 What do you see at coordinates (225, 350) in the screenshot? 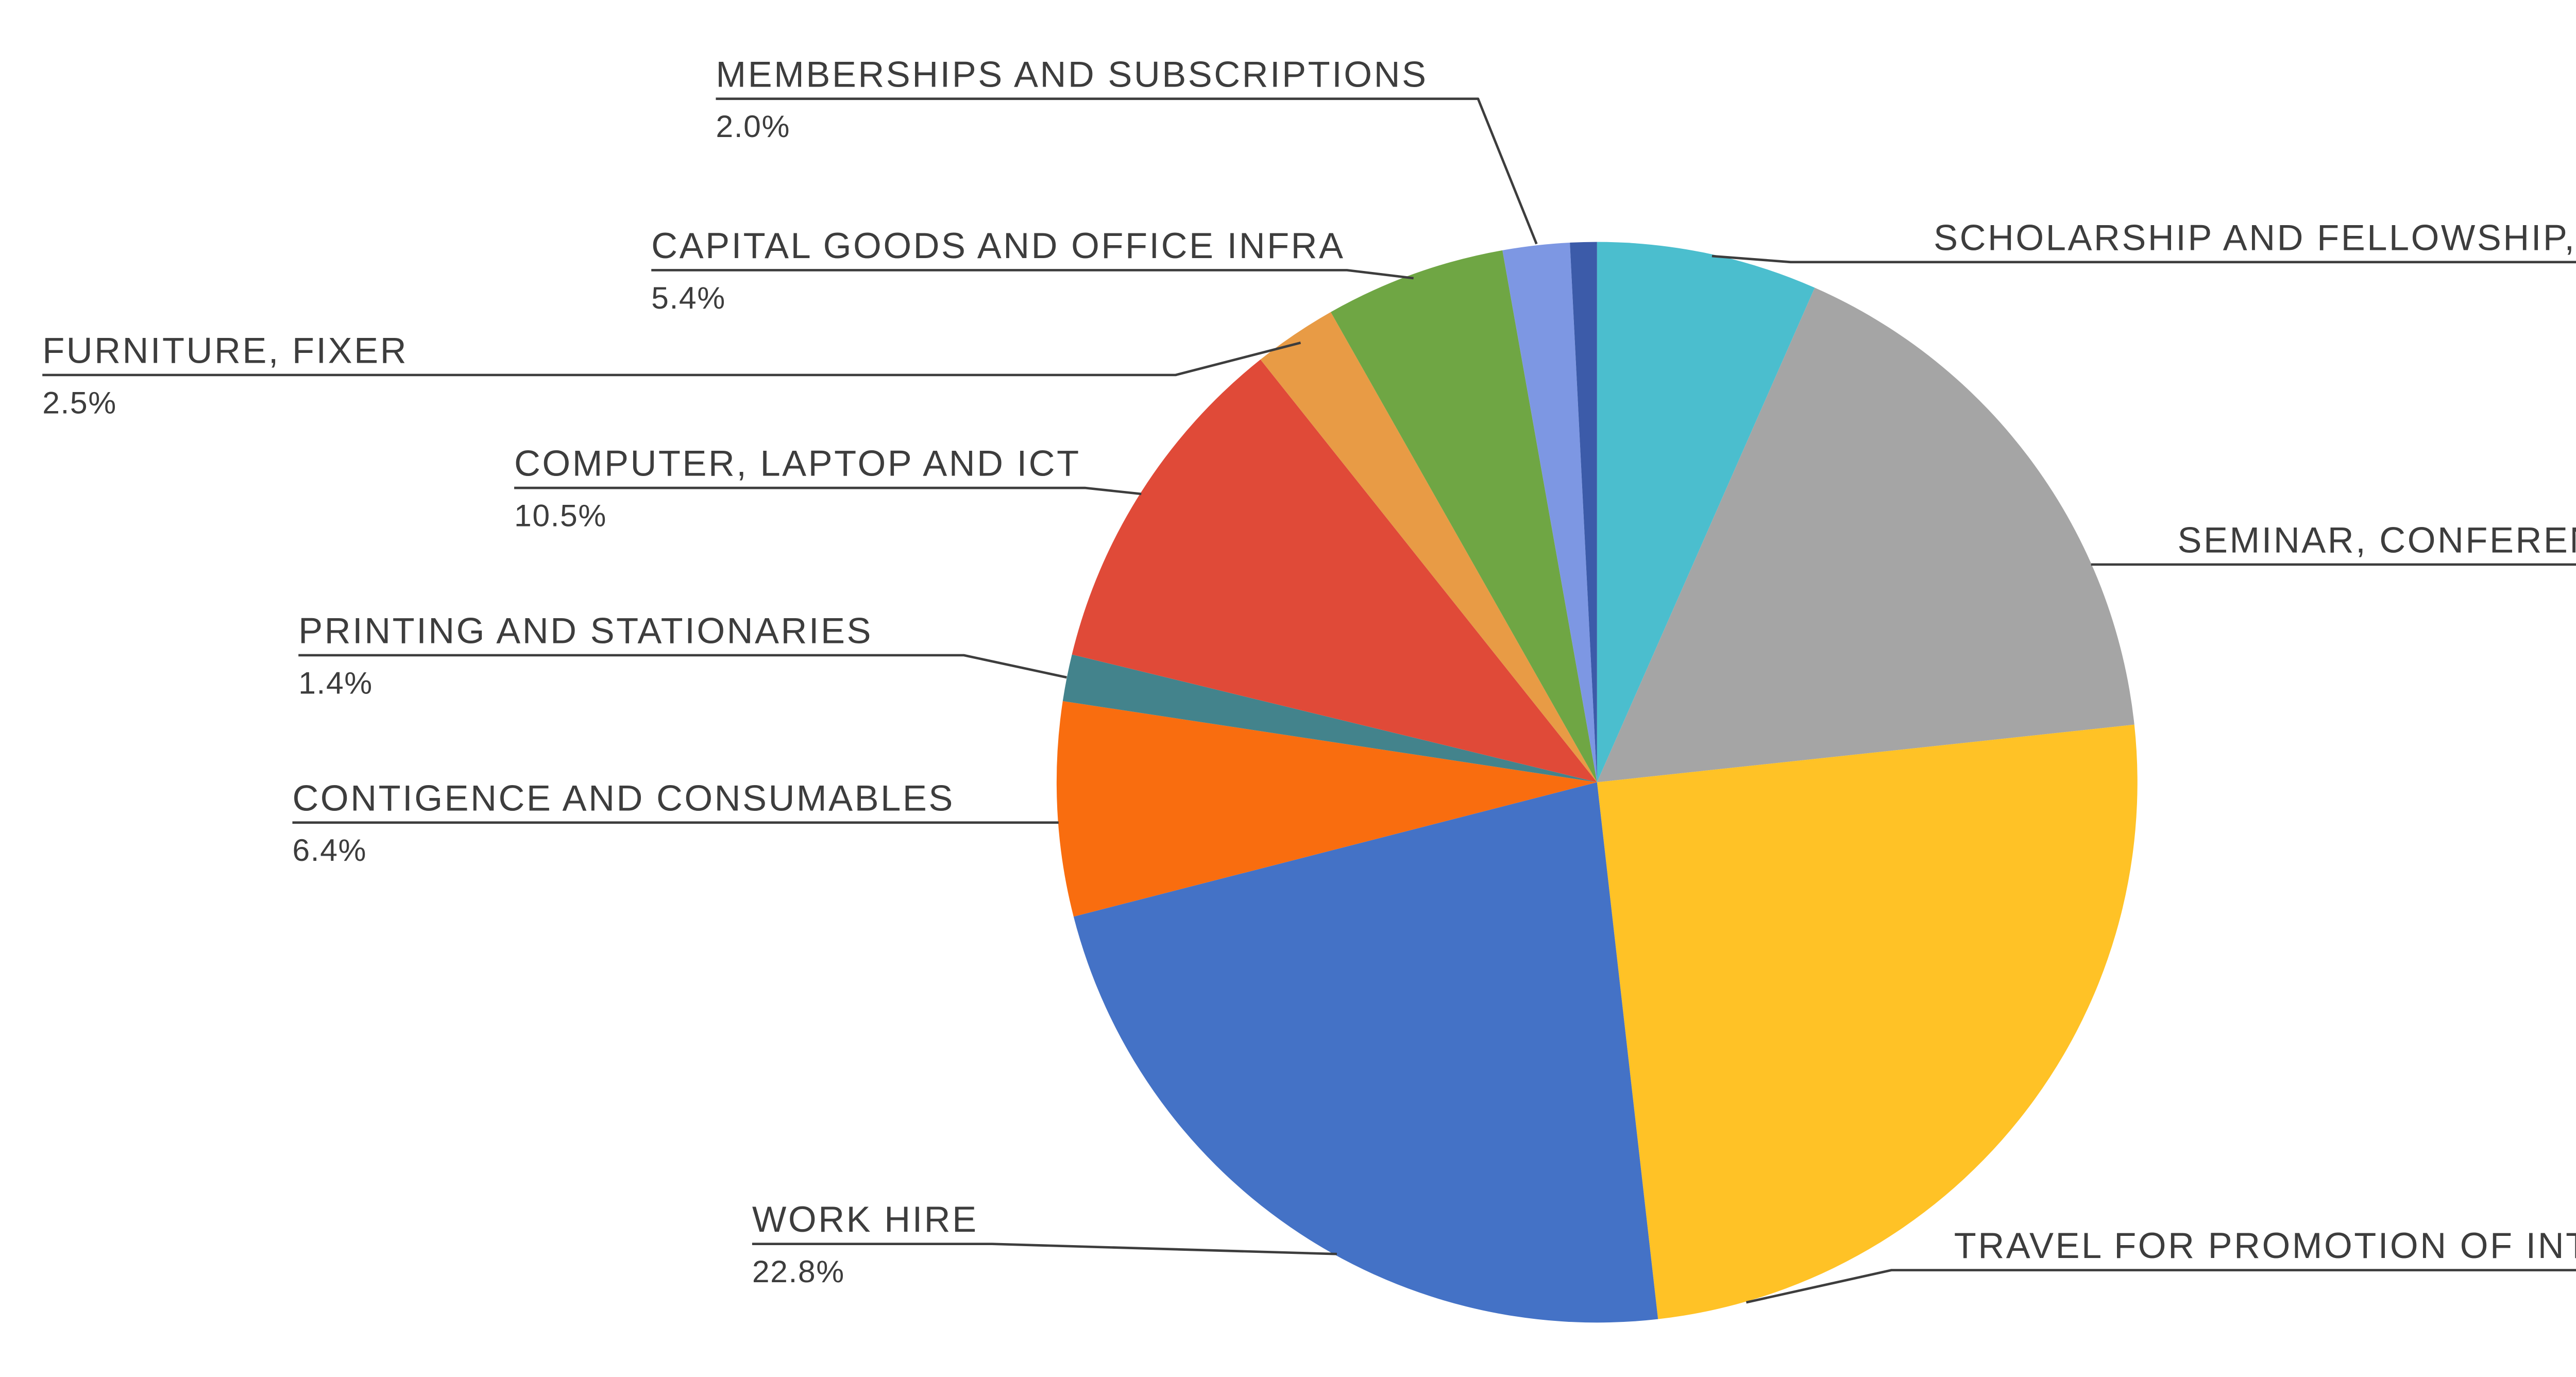
I see `slice-label-furniture: FURNITURE, FIXER` at bounding box center [225, 350].